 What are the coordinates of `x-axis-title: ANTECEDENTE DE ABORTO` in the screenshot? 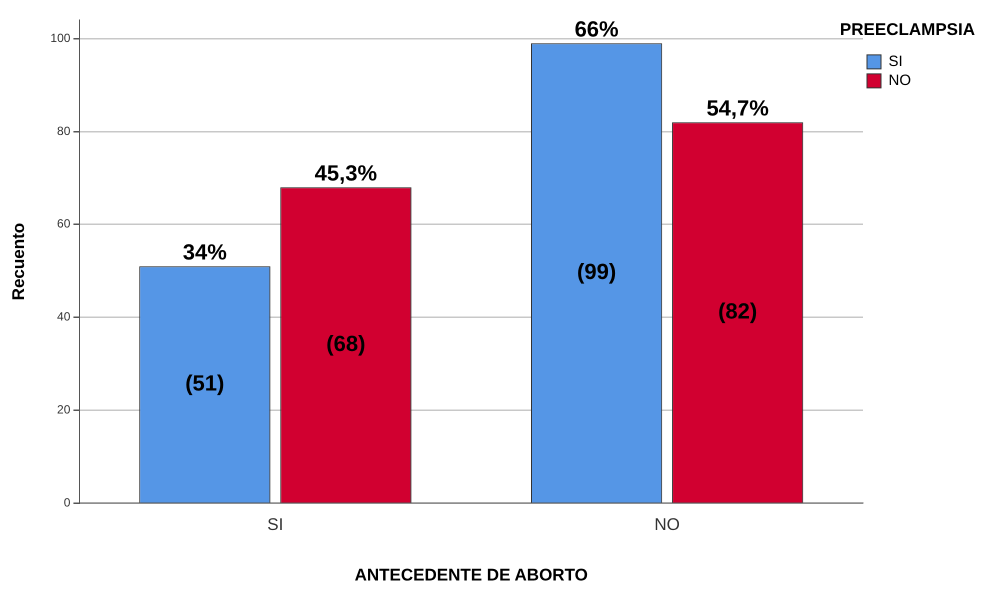 It's located at (471, 574).